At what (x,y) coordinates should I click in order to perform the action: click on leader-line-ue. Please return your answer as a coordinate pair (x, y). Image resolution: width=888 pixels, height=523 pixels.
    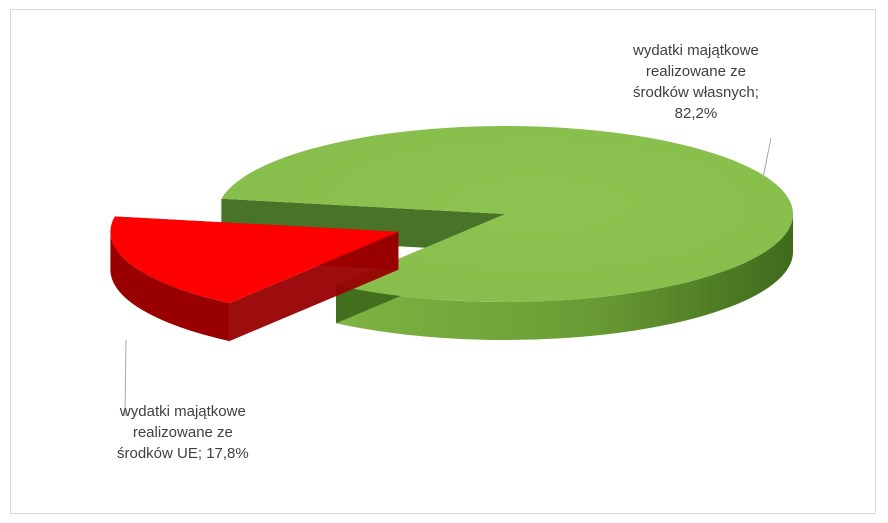
    Looking at the image, I should click on (126, 377).